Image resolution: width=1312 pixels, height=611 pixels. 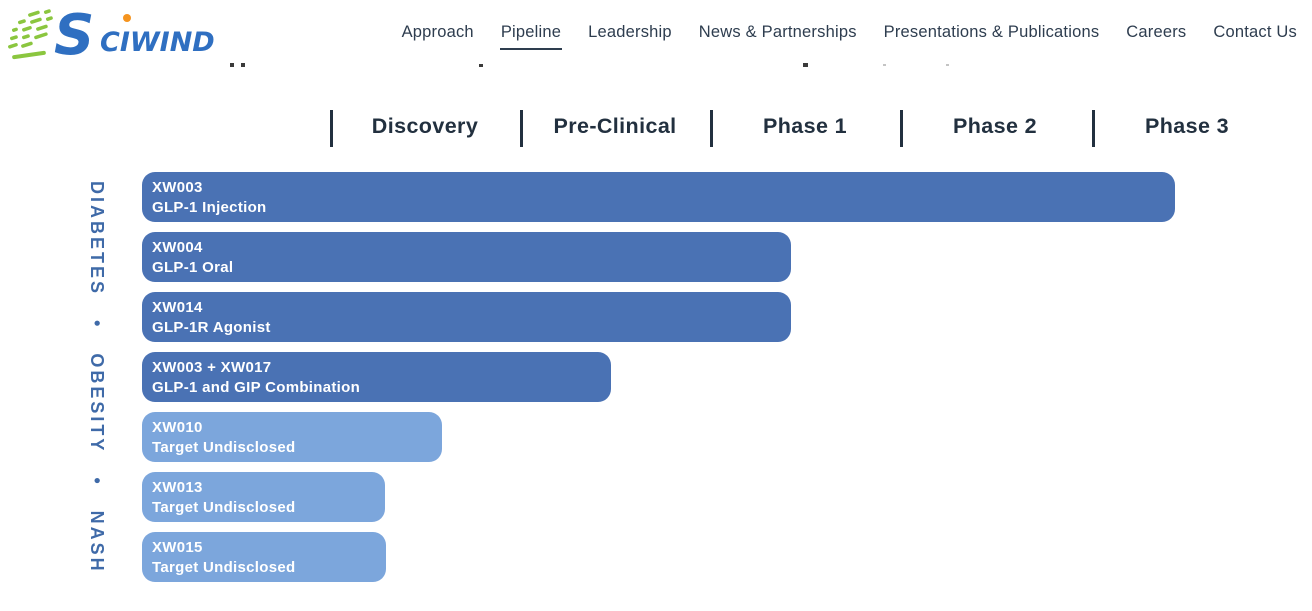 I want to click on nav-item-leadership: Leadership, so click(x=630, y=31).